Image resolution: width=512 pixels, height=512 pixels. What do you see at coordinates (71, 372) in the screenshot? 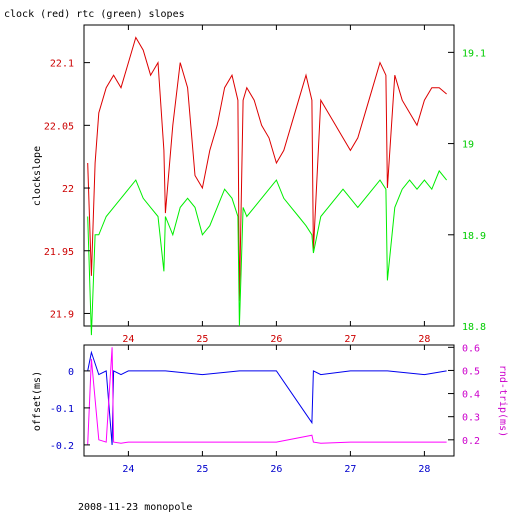
I see `bottom-left-y-tick-label: 0` at bounding box center [71, 372].